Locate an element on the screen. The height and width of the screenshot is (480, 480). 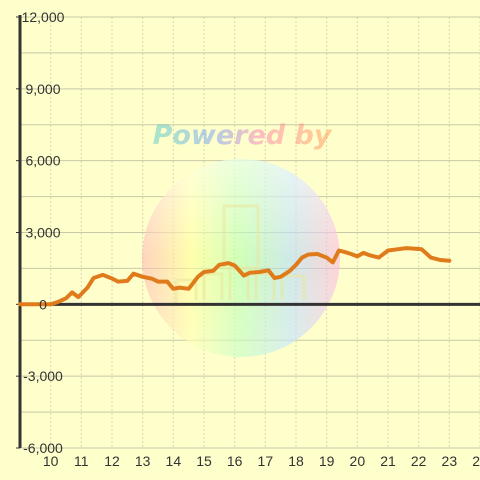
series-layer is located at coordinates (235, 276).